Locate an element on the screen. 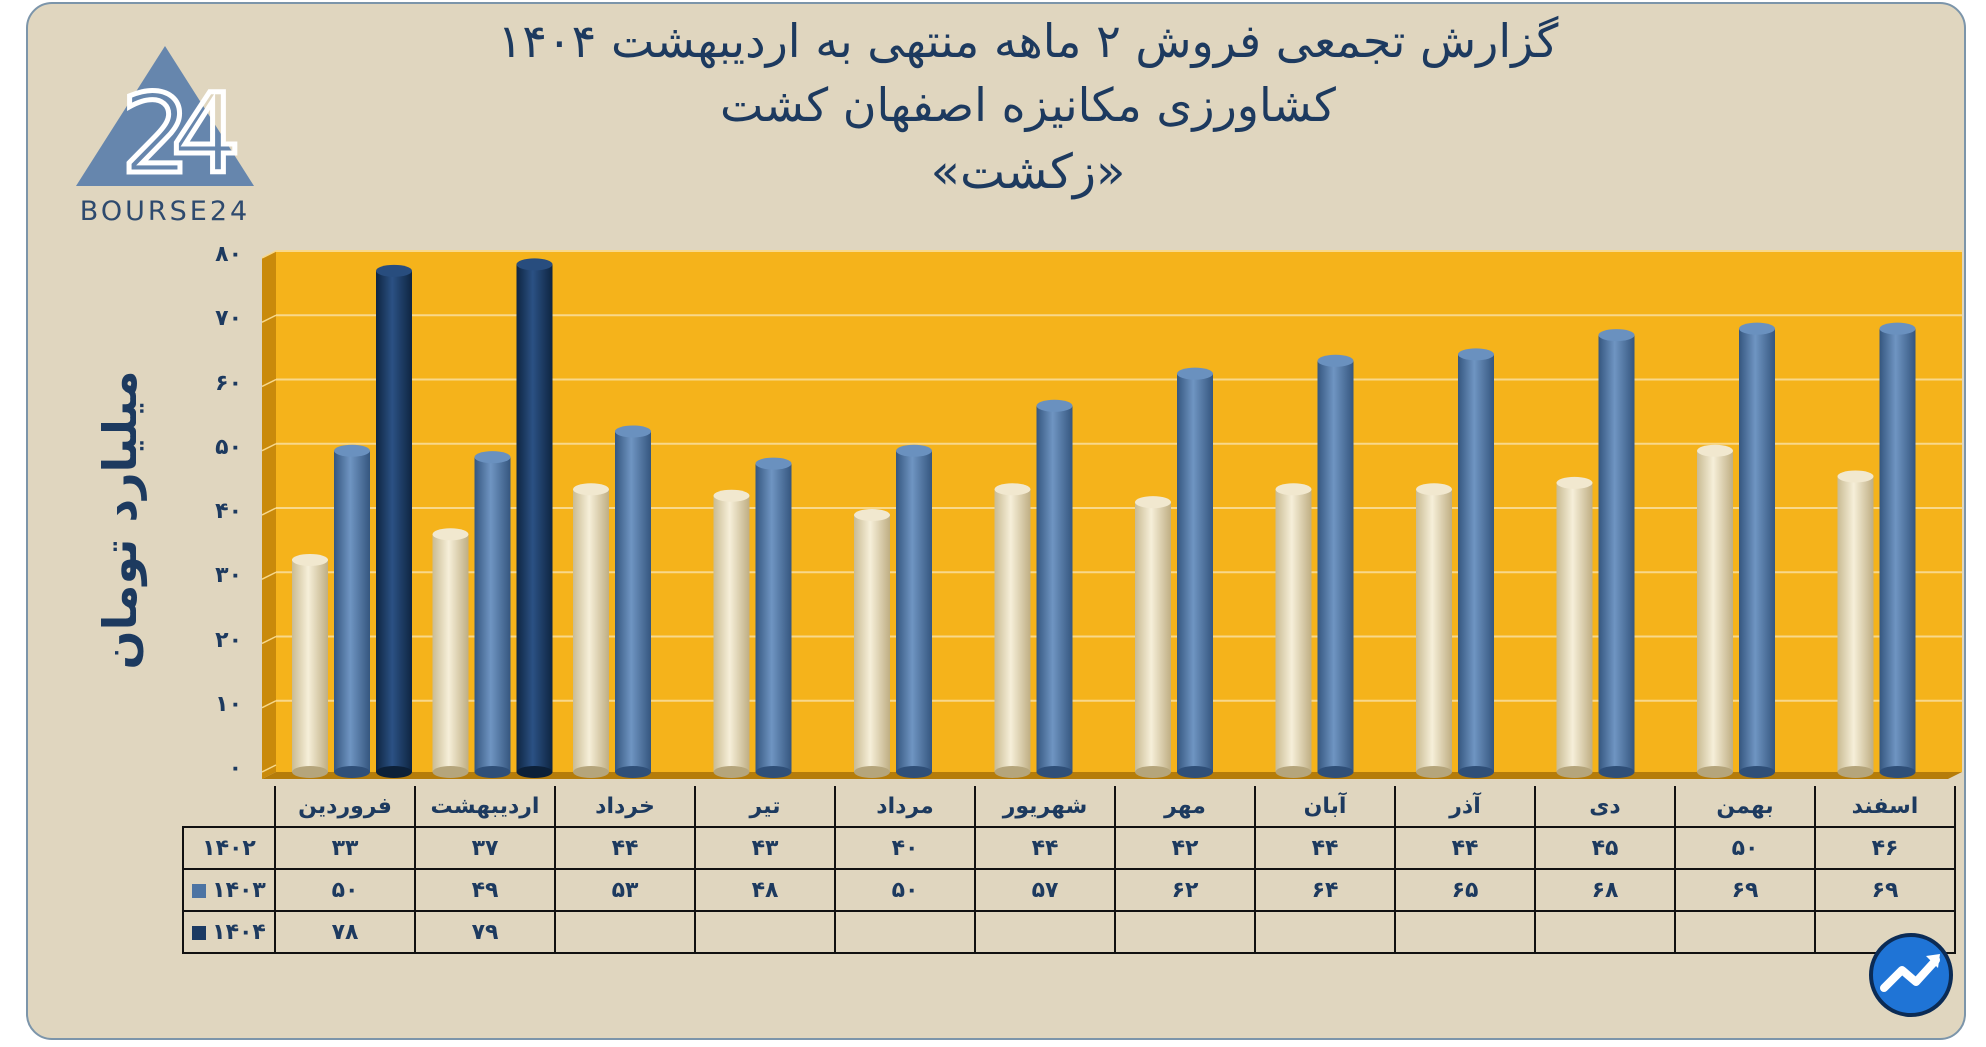 The width and height of the screenshot is (1986, 1047). category-label: تیر is located at coordinates (765, 807).